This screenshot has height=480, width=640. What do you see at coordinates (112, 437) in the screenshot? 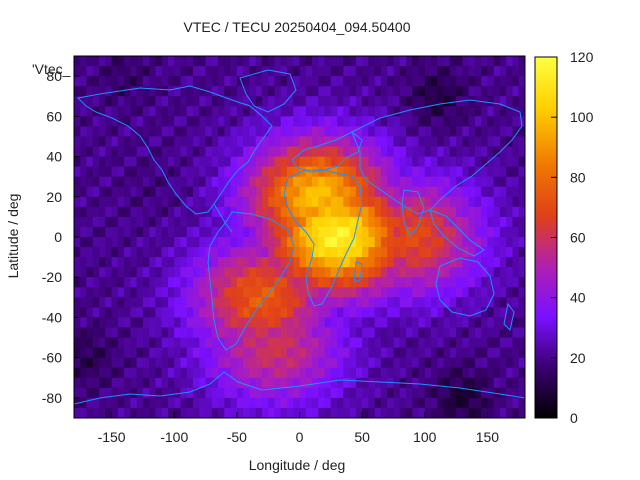
I see `x-tick-label: -150` at bounding box center [112, 437].